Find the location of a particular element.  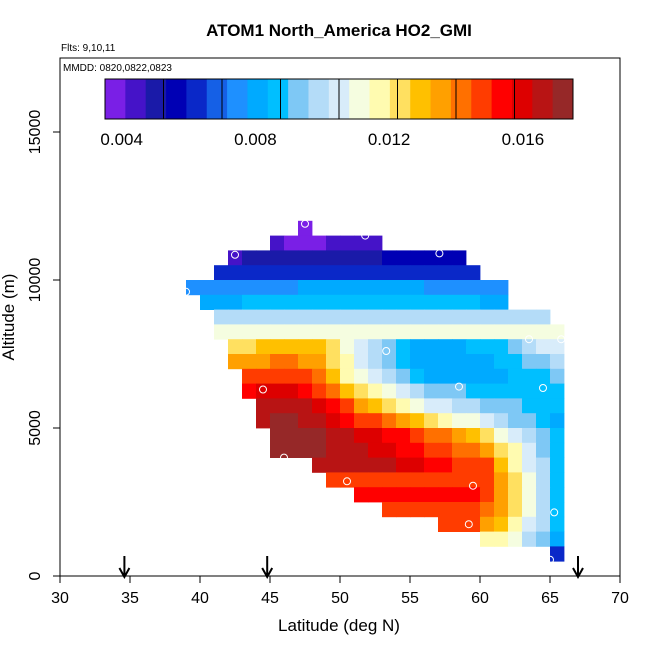

x-tick-label: 35 is located at coordinates (130, 598).